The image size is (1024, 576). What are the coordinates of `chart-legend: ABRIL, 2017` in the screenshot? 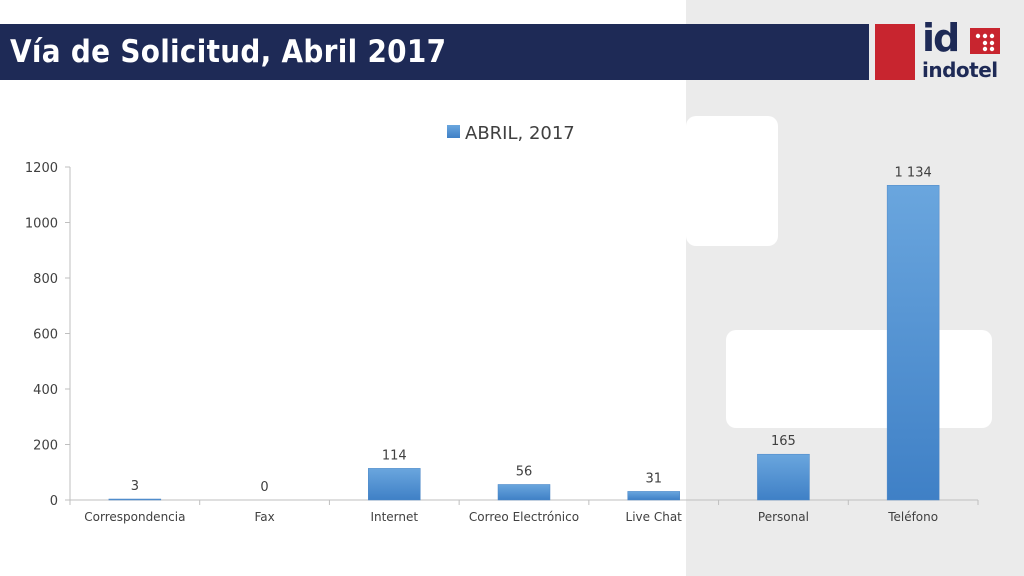 It's located at (511, 133).